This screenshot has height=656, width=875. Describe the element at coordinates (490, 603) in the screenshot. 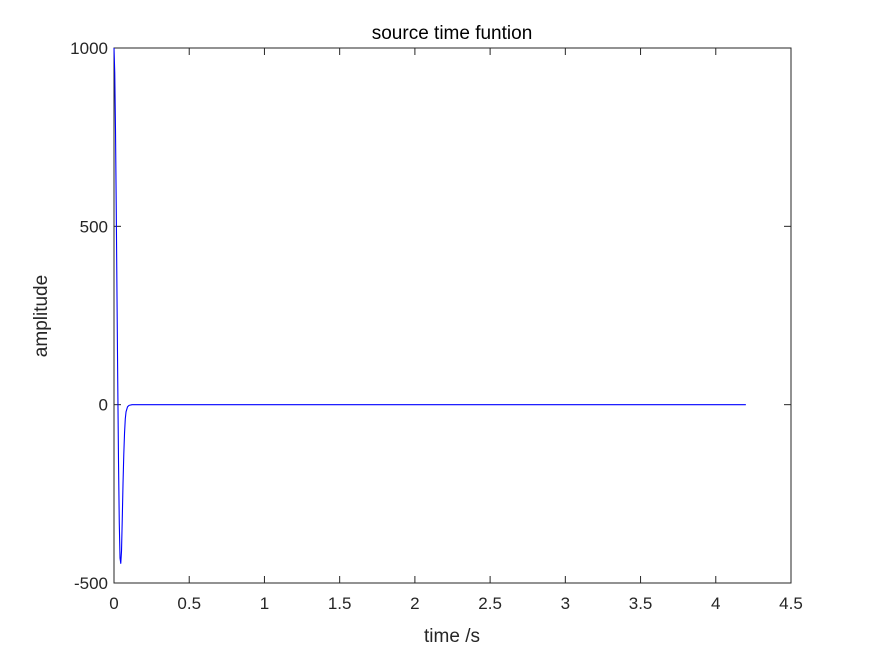

I see `x-tick-label: 2.5` at that location.